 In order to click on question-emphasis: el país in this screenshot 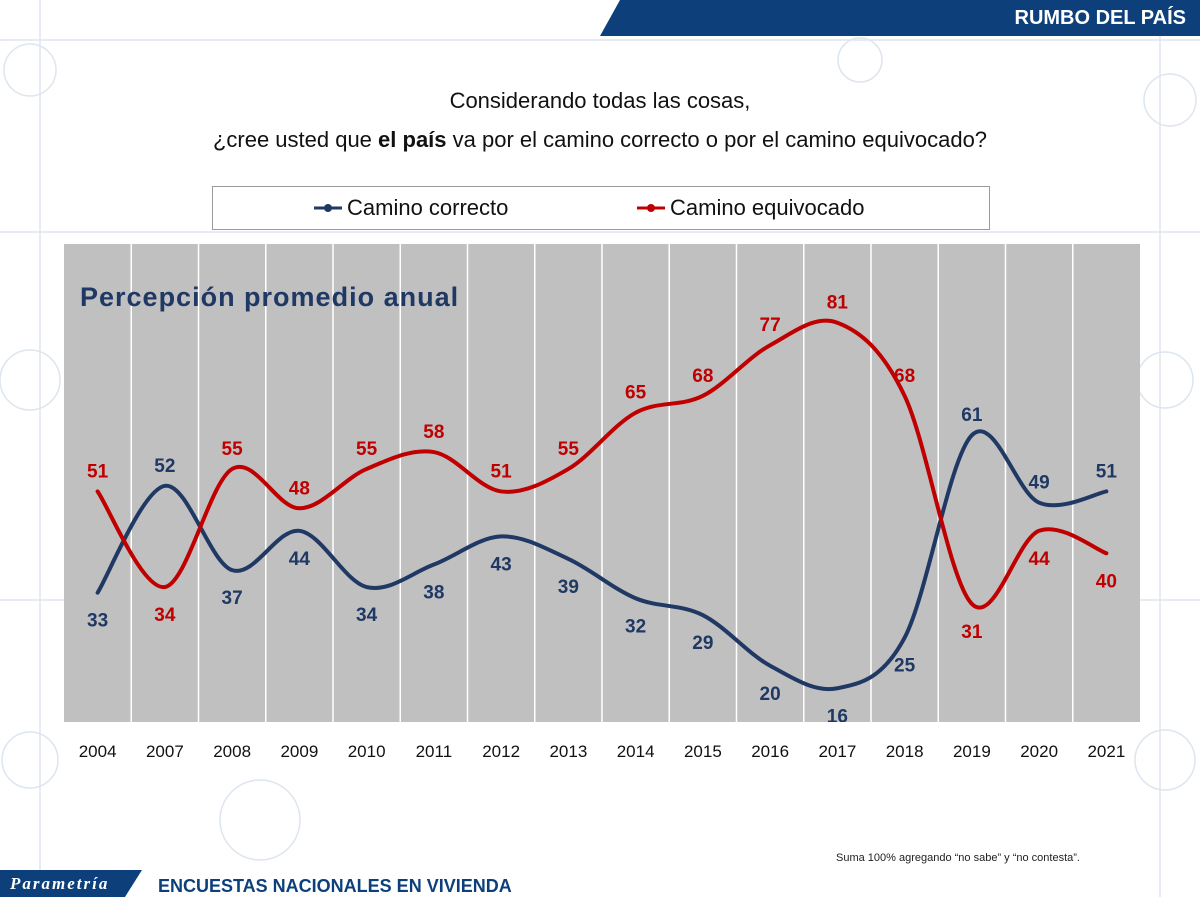, I will do `click(412, 139)`.